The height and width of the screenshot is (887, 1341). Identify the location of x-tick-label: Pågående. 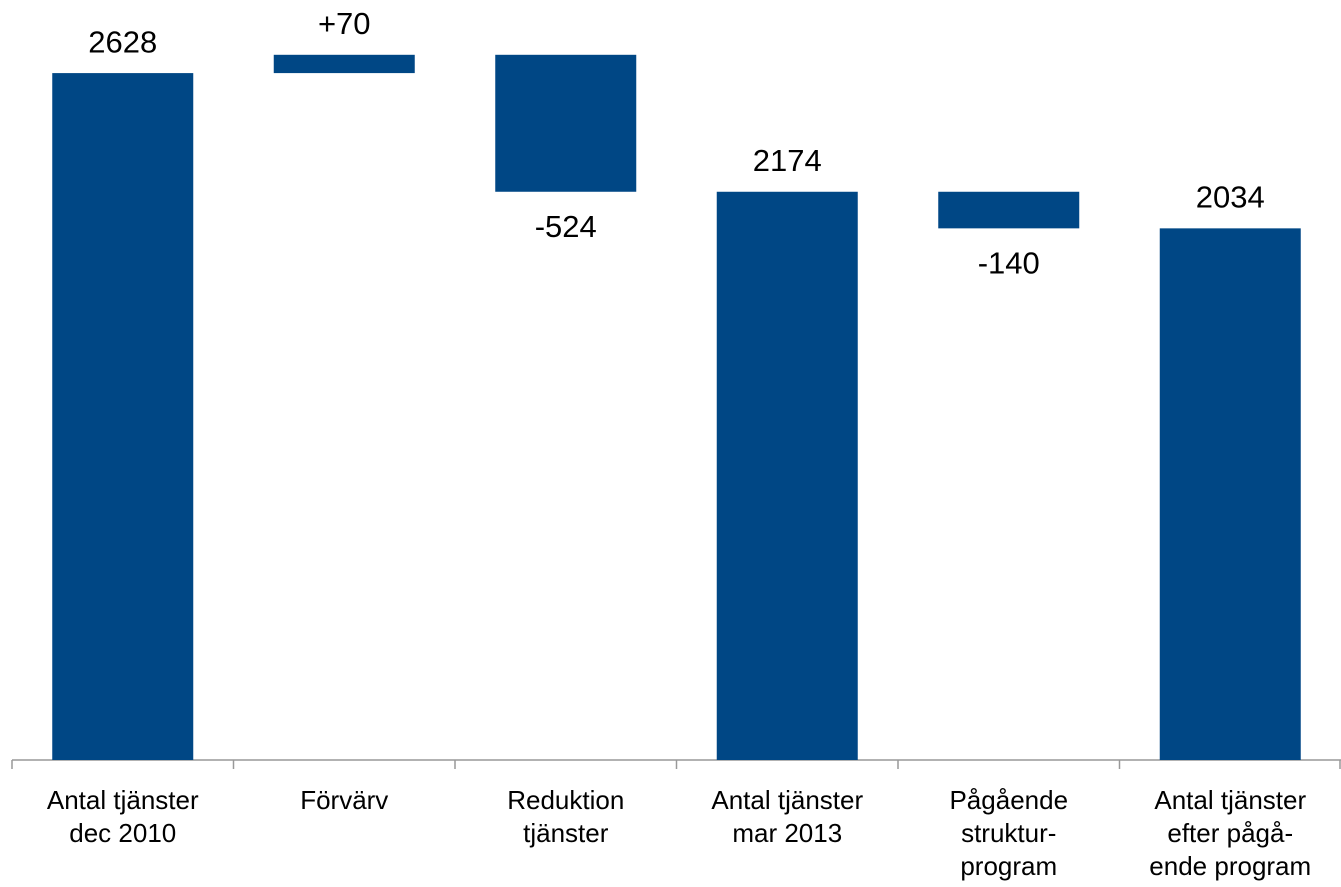
(1008, 800).